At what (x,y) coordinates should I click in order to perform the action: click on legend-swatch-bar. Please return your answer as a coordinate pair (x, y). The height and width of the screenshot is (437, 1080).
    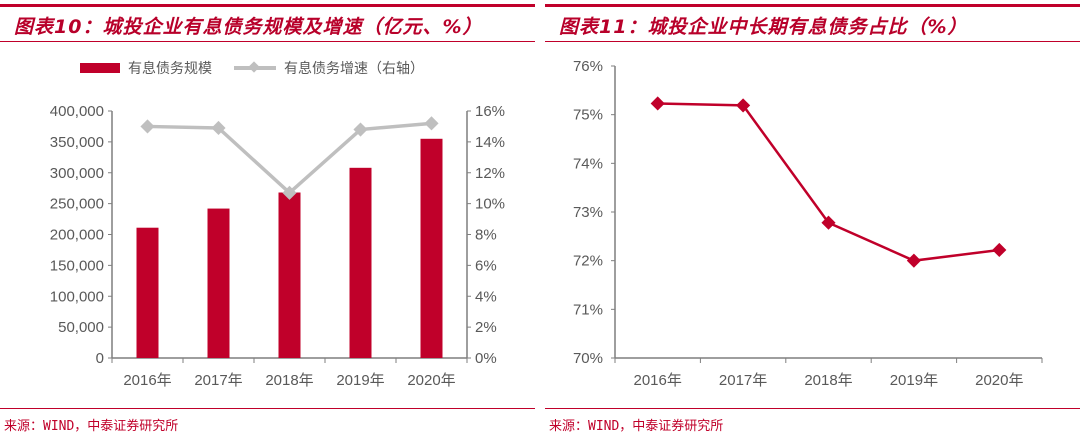
    Looking at the image, I should click on (100, 68).